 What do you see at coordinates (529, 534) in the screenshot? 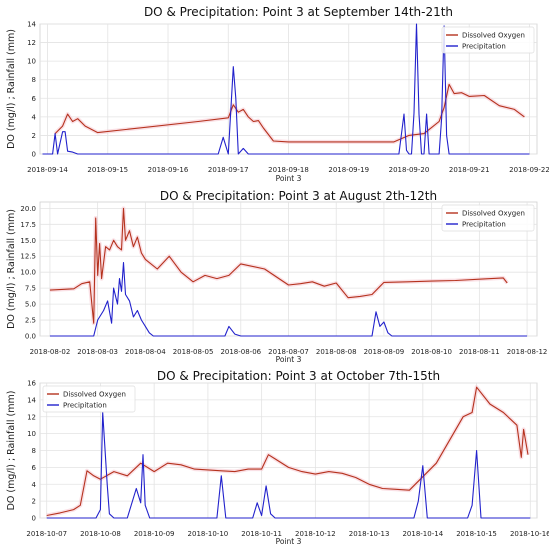
I see `x-tick-label: 2018-10-16` at bounding box center [529, 534].